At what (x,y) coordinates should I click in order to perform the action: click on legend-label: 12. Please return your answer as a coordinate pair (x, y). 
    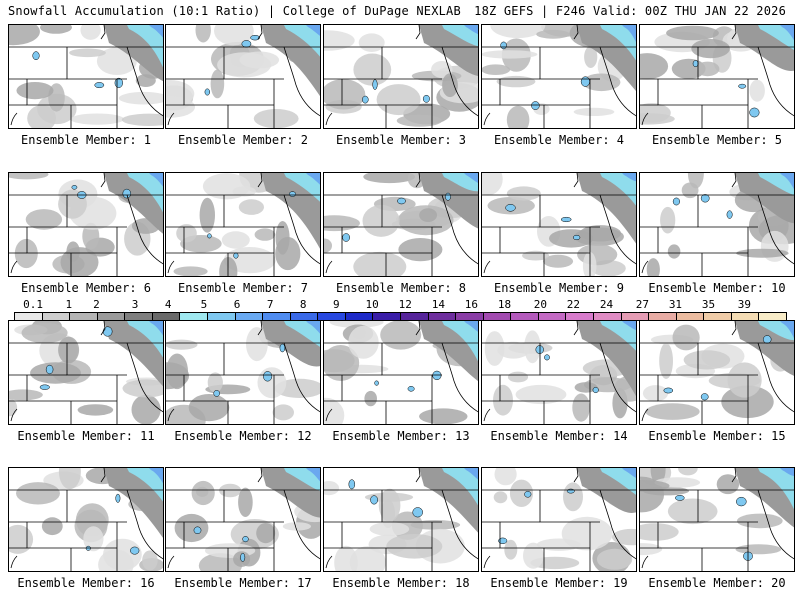
    Looking at the image, I should click on (405, 304).